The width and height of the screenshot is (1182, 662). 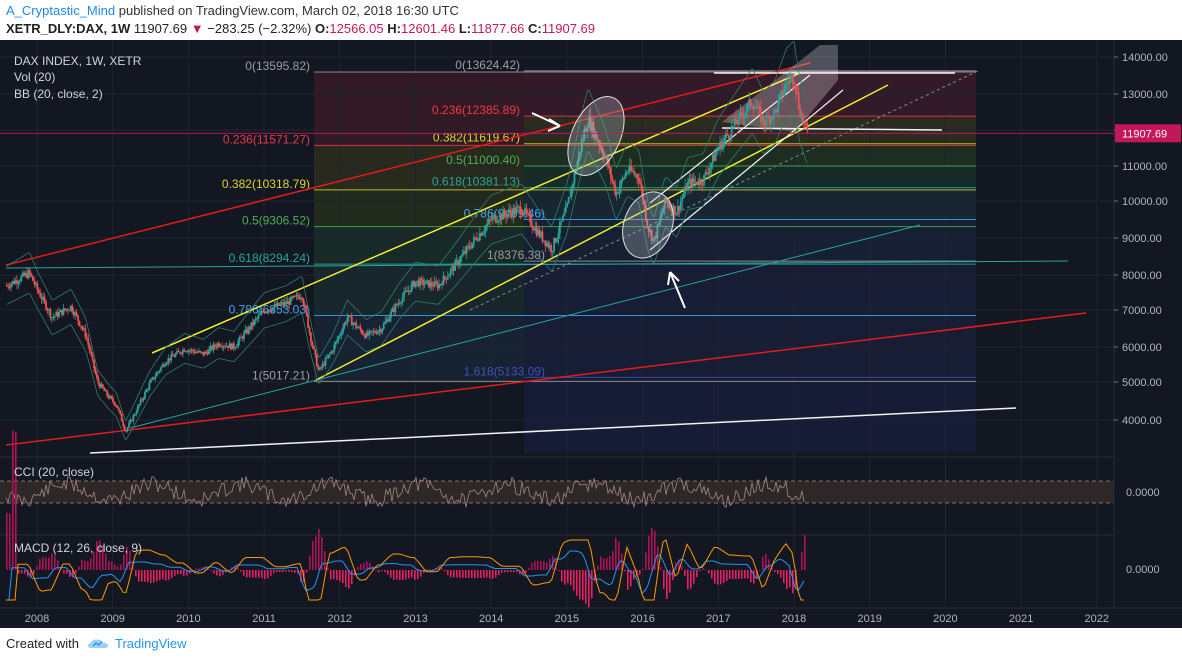 I want to click on fib-level-label: 0.5(11000.40), so click(x=483, y=160).